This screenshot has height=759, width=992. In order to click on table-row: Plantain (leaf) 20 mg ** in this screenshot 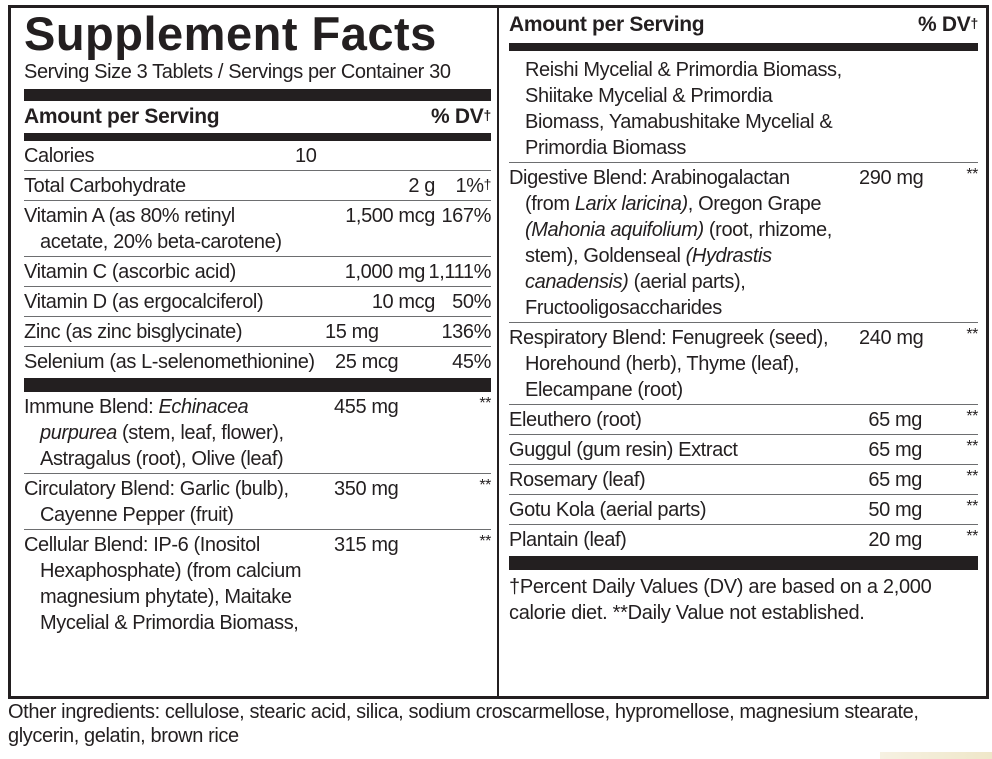, I will do `click(743, 539)`.